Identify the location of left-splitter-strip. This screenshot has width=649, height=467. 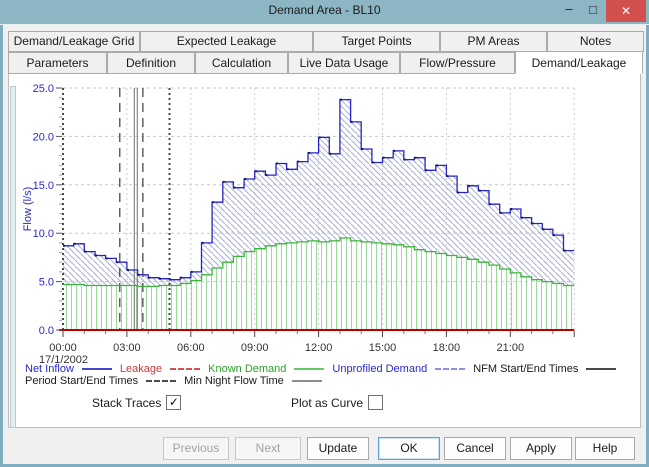
(13, 257).